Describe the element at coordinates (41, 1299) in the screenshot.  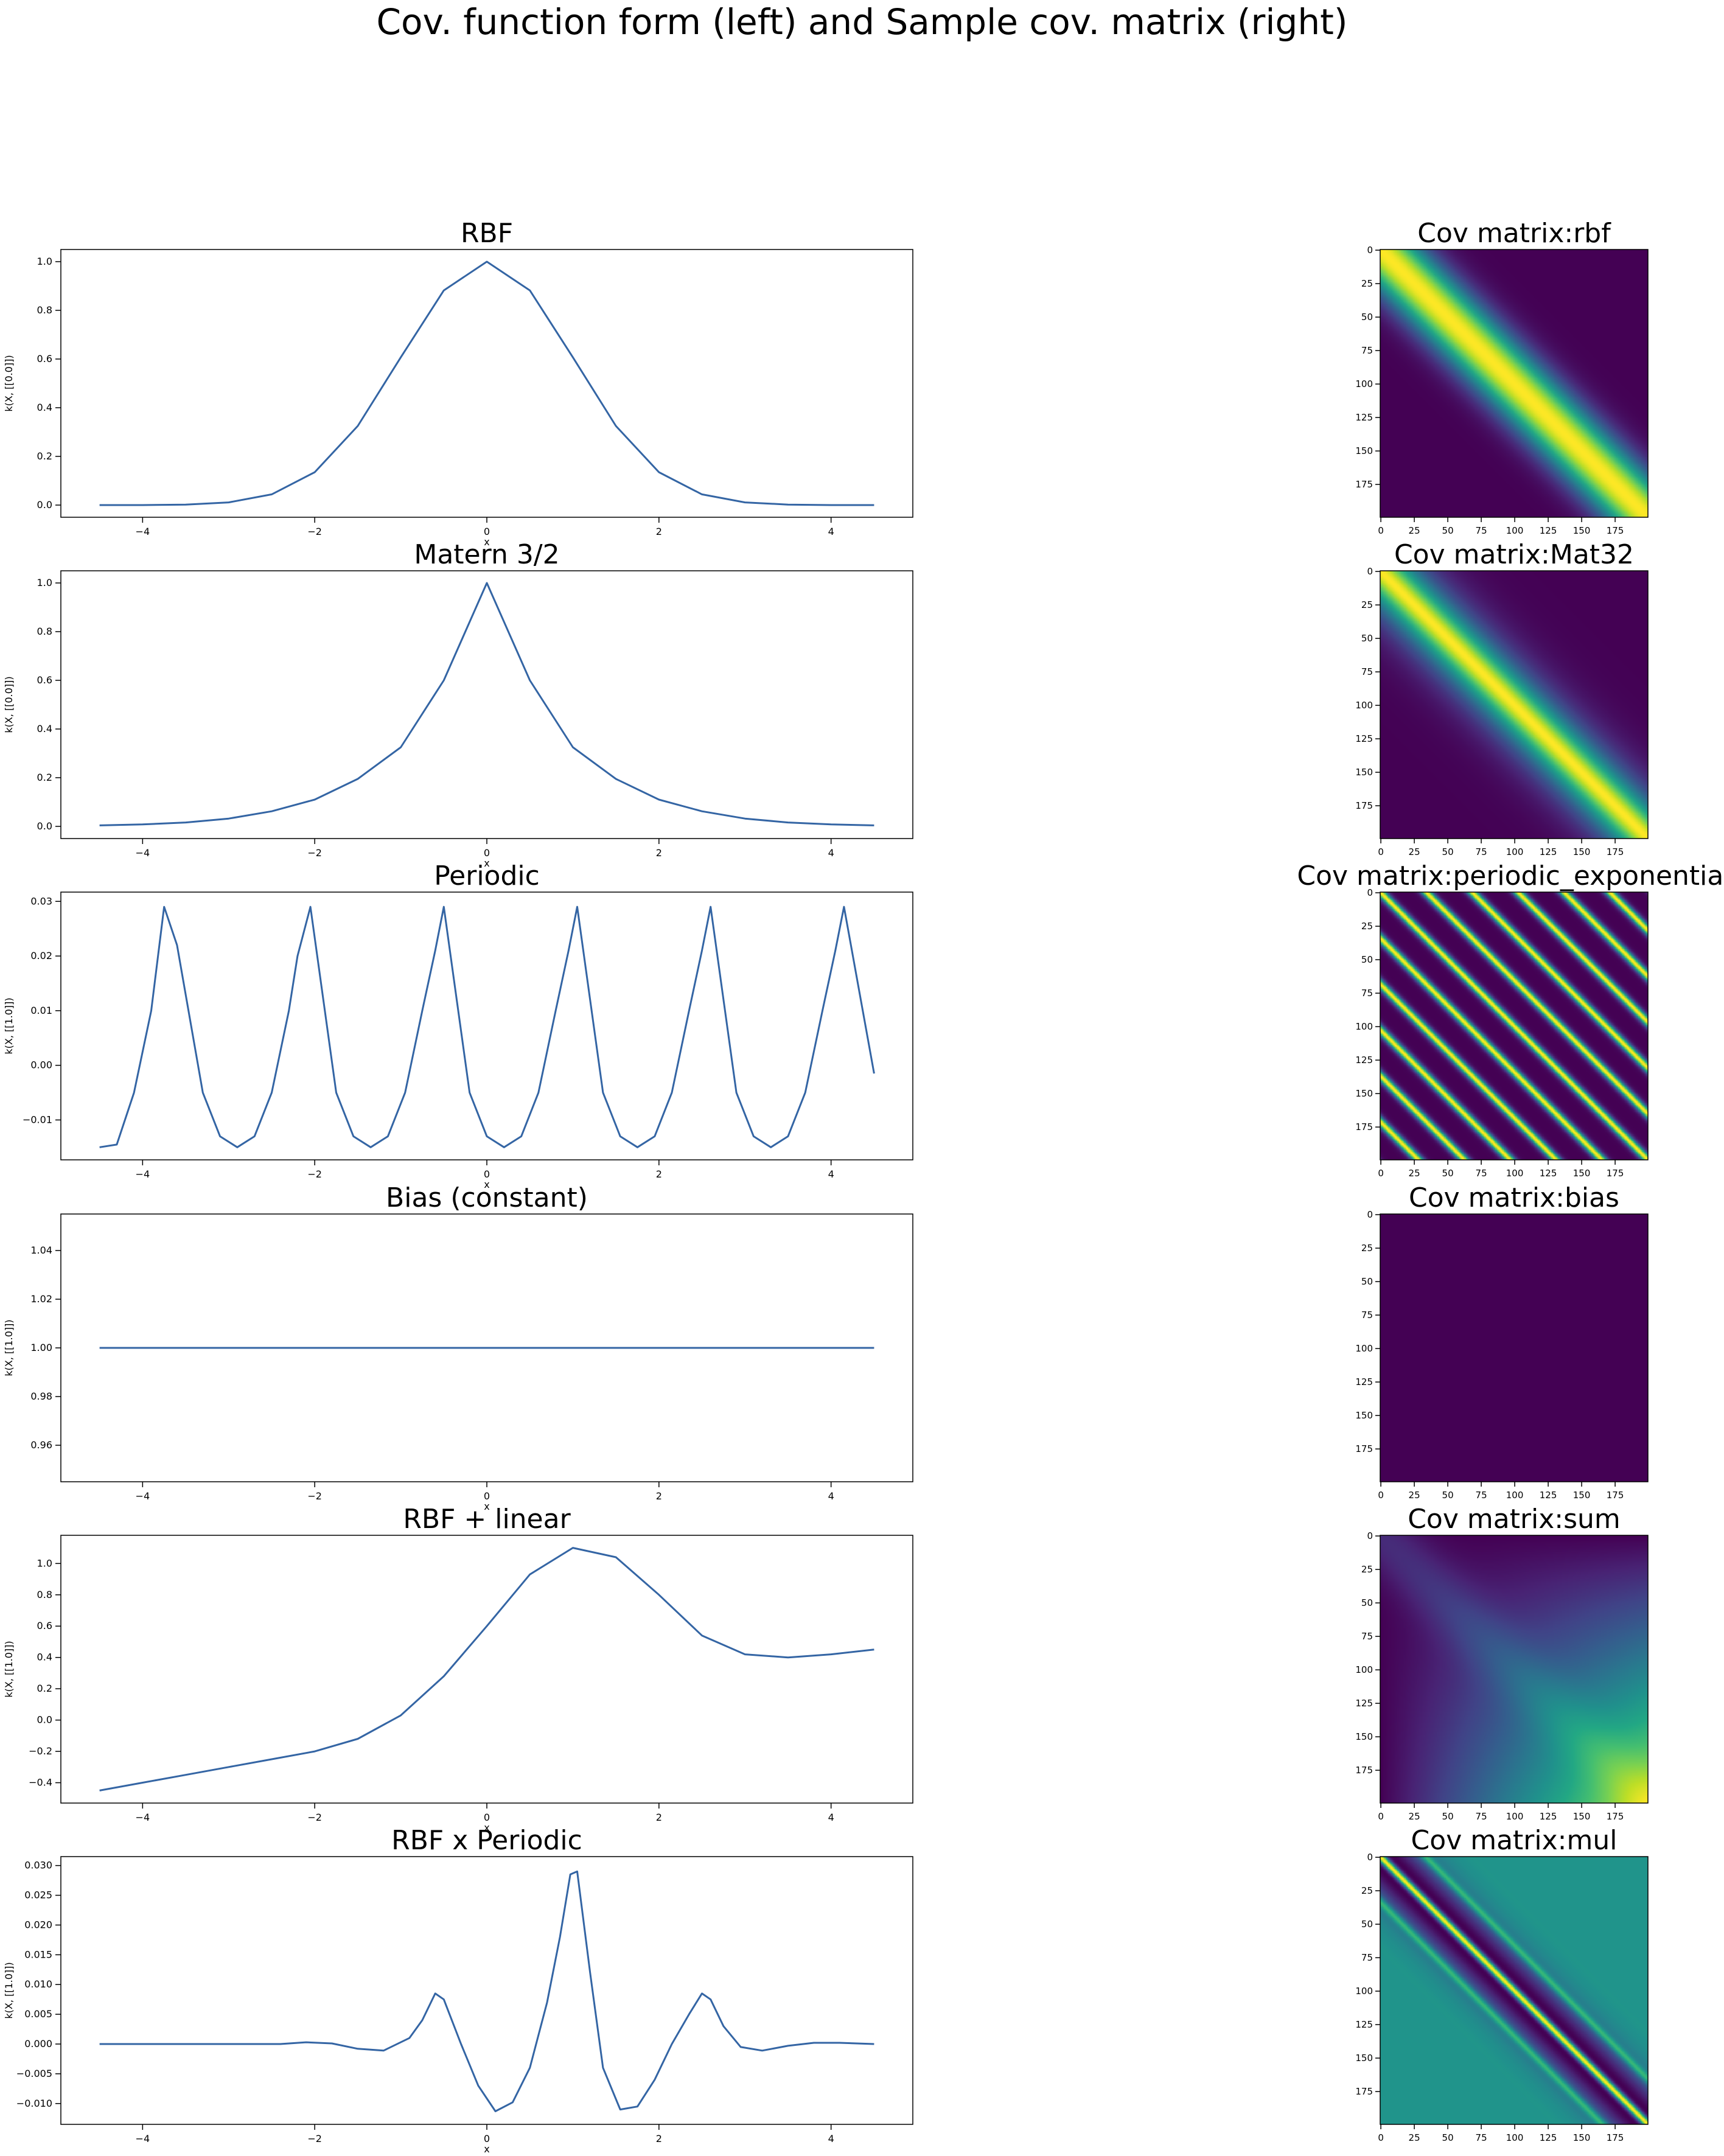
I see `y-tick-label: 1.02` at that location.